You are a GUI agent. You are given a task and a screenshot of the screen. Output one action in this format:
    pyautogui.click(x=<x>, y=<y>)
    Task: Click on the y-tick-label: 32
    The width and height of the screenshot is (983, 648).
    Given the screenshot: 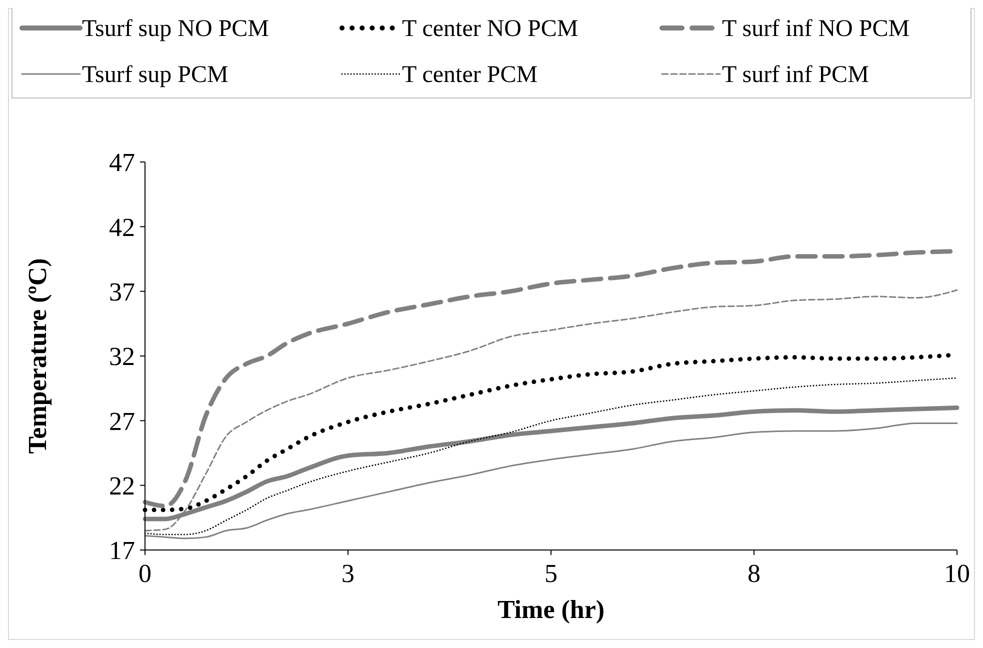 What is the action you would take?
    pyautogui.click(x=122, y=357)
    